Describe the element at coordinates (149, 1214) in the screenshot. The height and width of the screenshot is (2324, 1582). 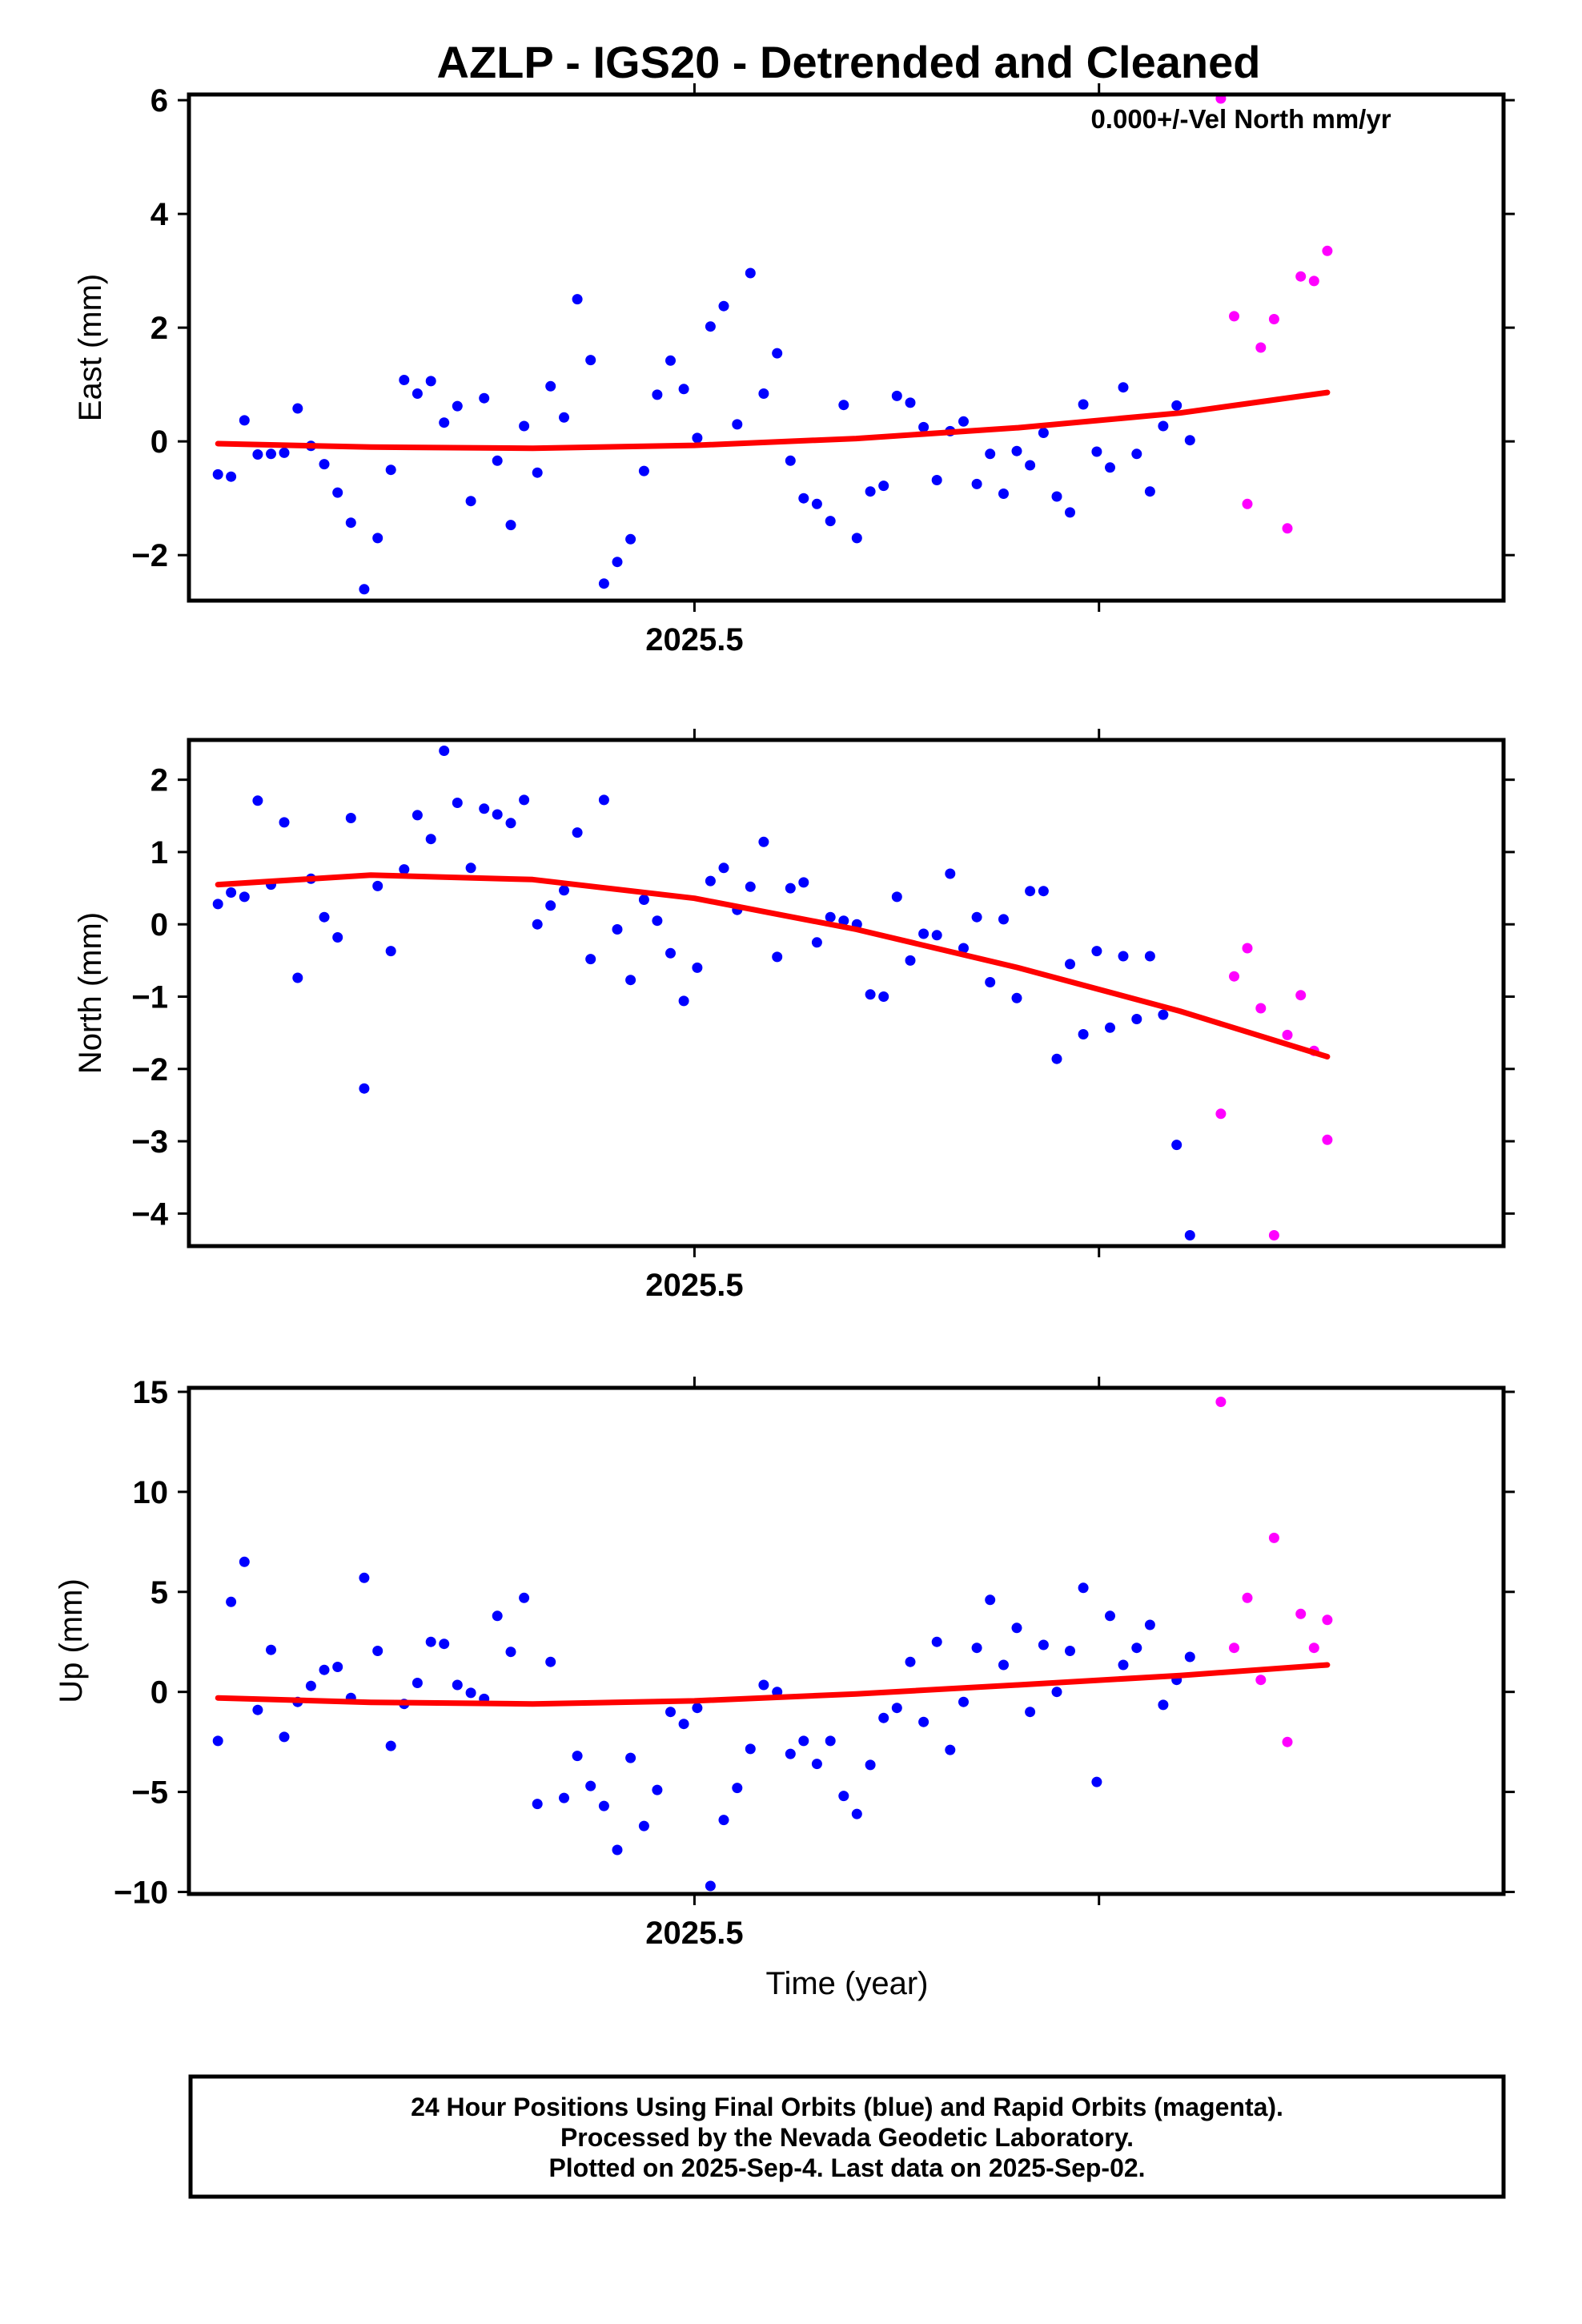
I see `ytick-label-north: −4` at that location.